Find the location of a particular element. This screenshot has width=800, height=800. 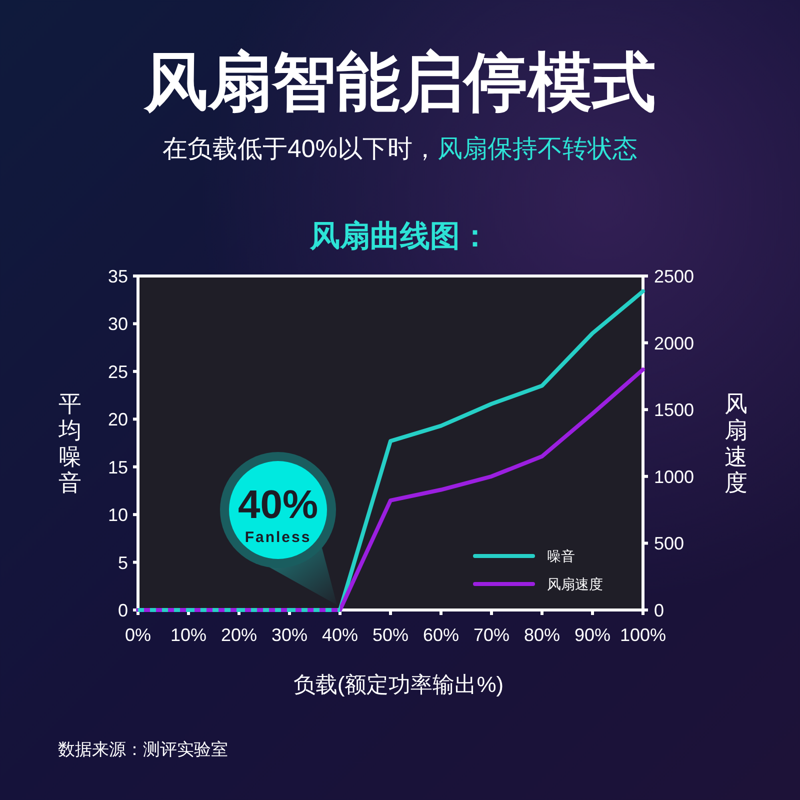

y-tick-label: 35 is located at coordinates (118, 276).